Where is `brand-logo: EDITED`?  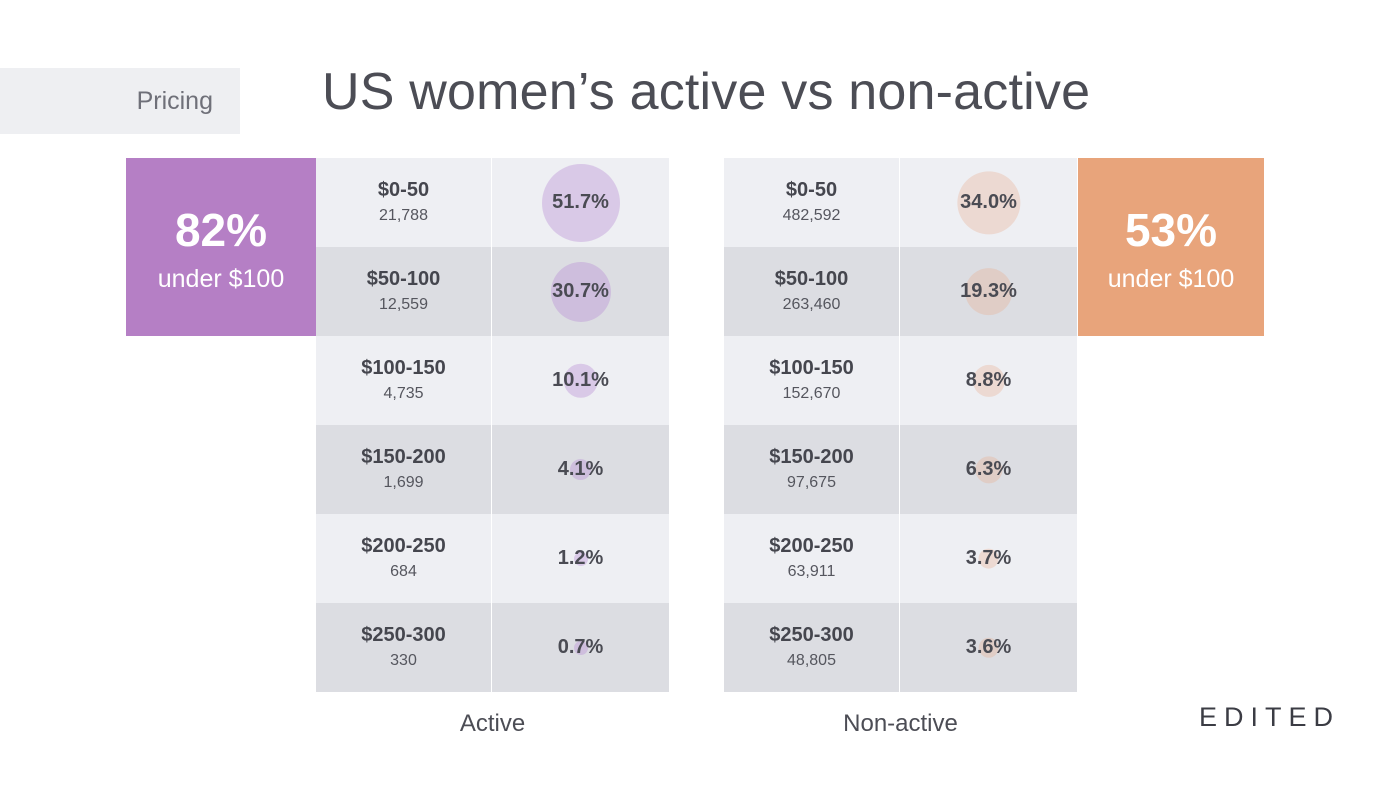 brand-logo: EDITED is located at coordinates (1269, 717).